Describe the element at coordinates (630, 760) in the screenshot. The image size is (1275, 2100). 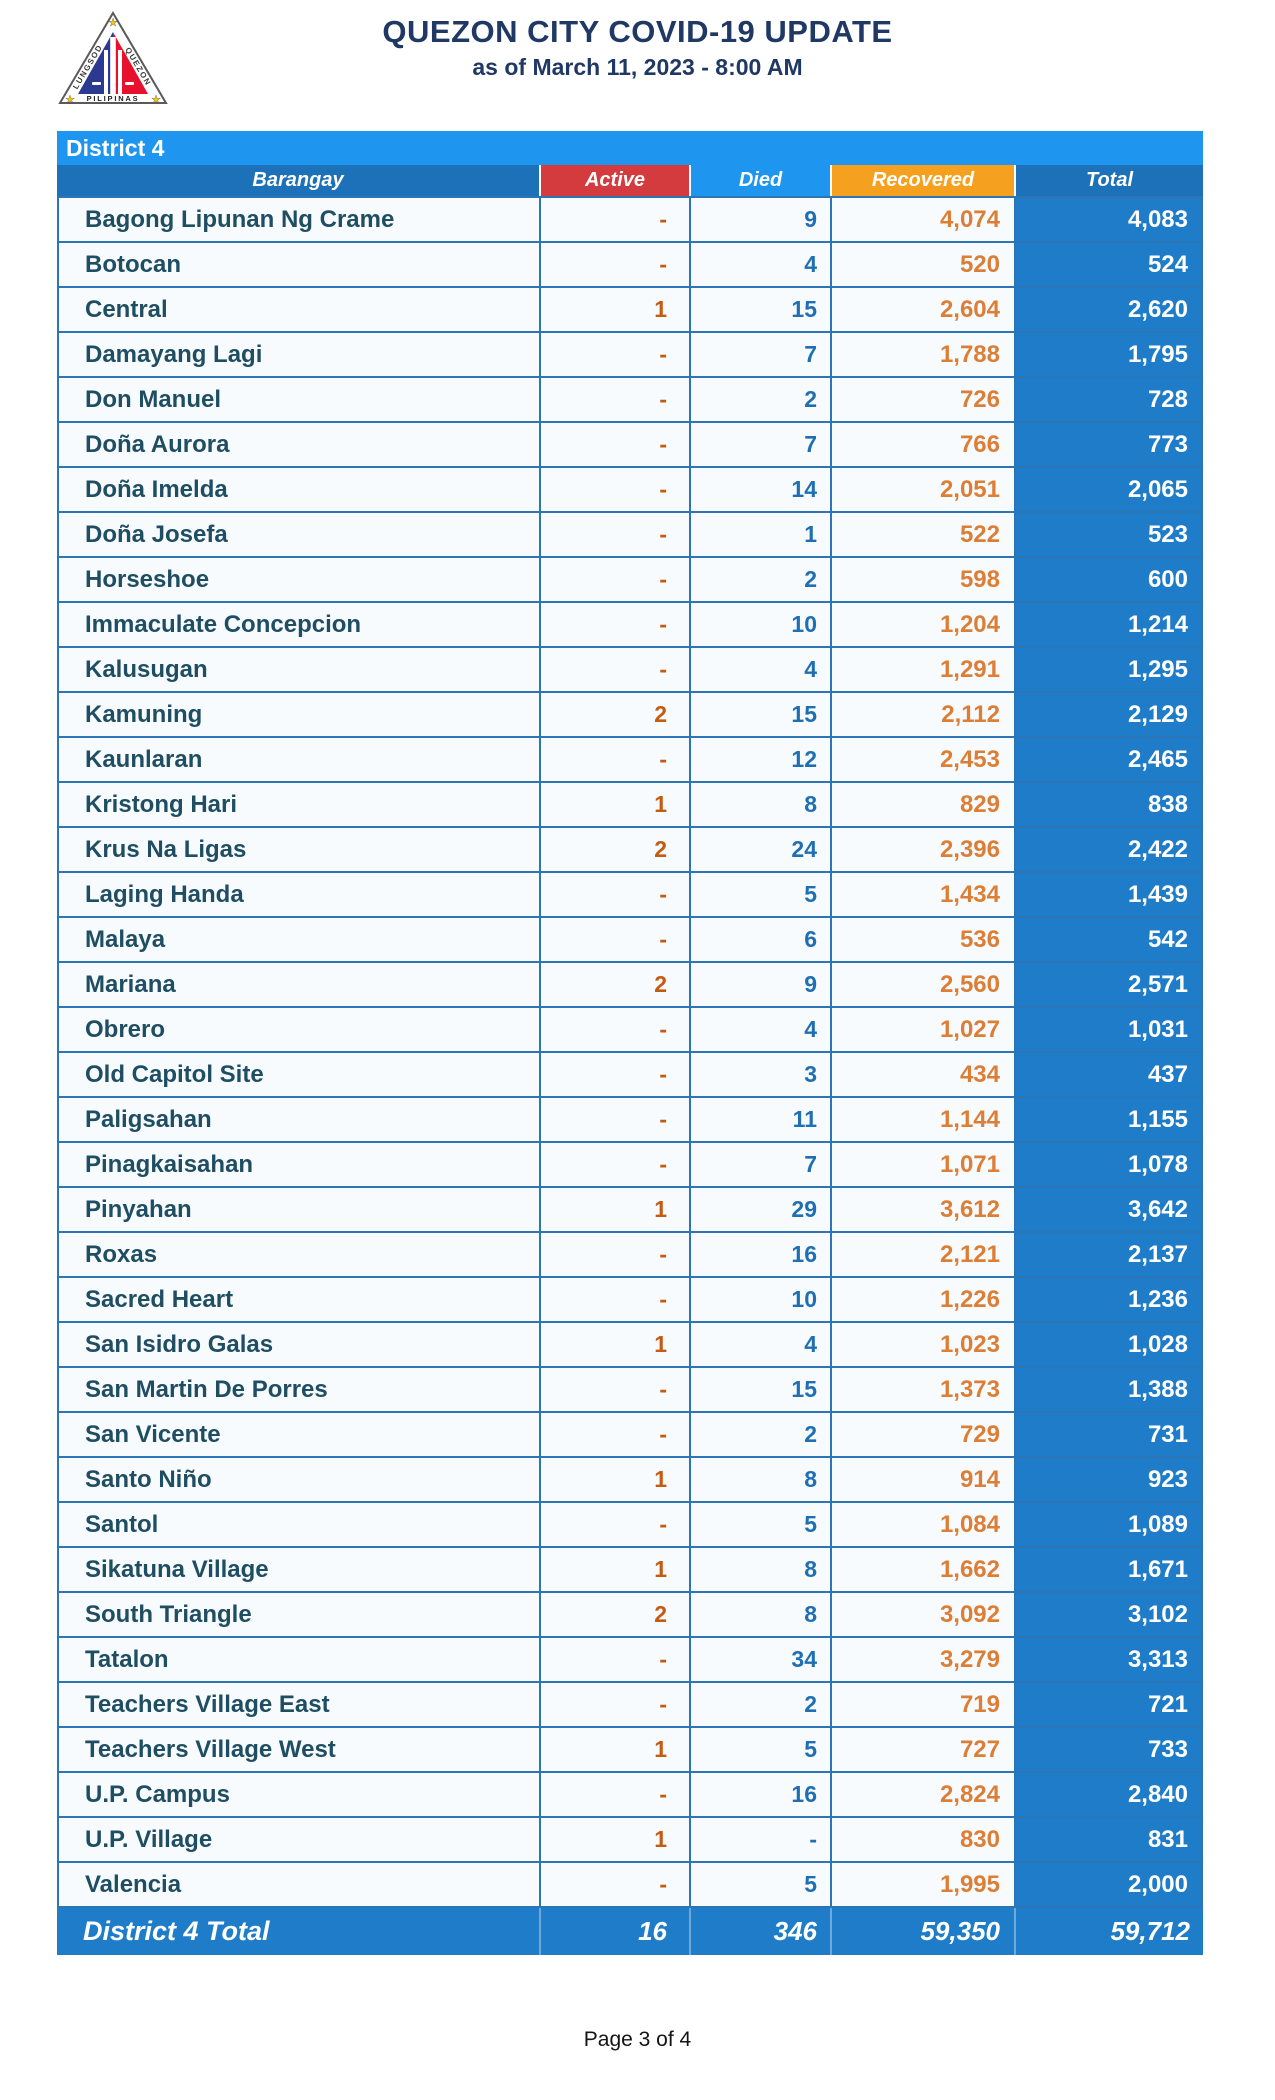
I see `table-row: Kaunlaran - 12 2,453 2,465` at that location.